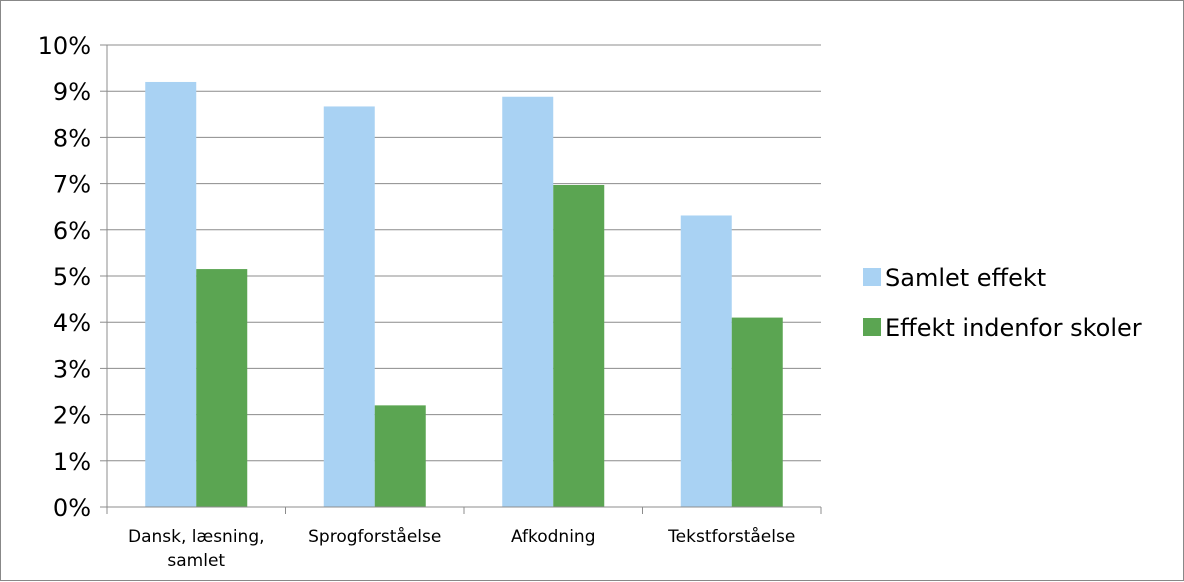 The width and height of the screenshot is (1184, 582). I want to click on y-tick-label: 8%, so click(72, 138).